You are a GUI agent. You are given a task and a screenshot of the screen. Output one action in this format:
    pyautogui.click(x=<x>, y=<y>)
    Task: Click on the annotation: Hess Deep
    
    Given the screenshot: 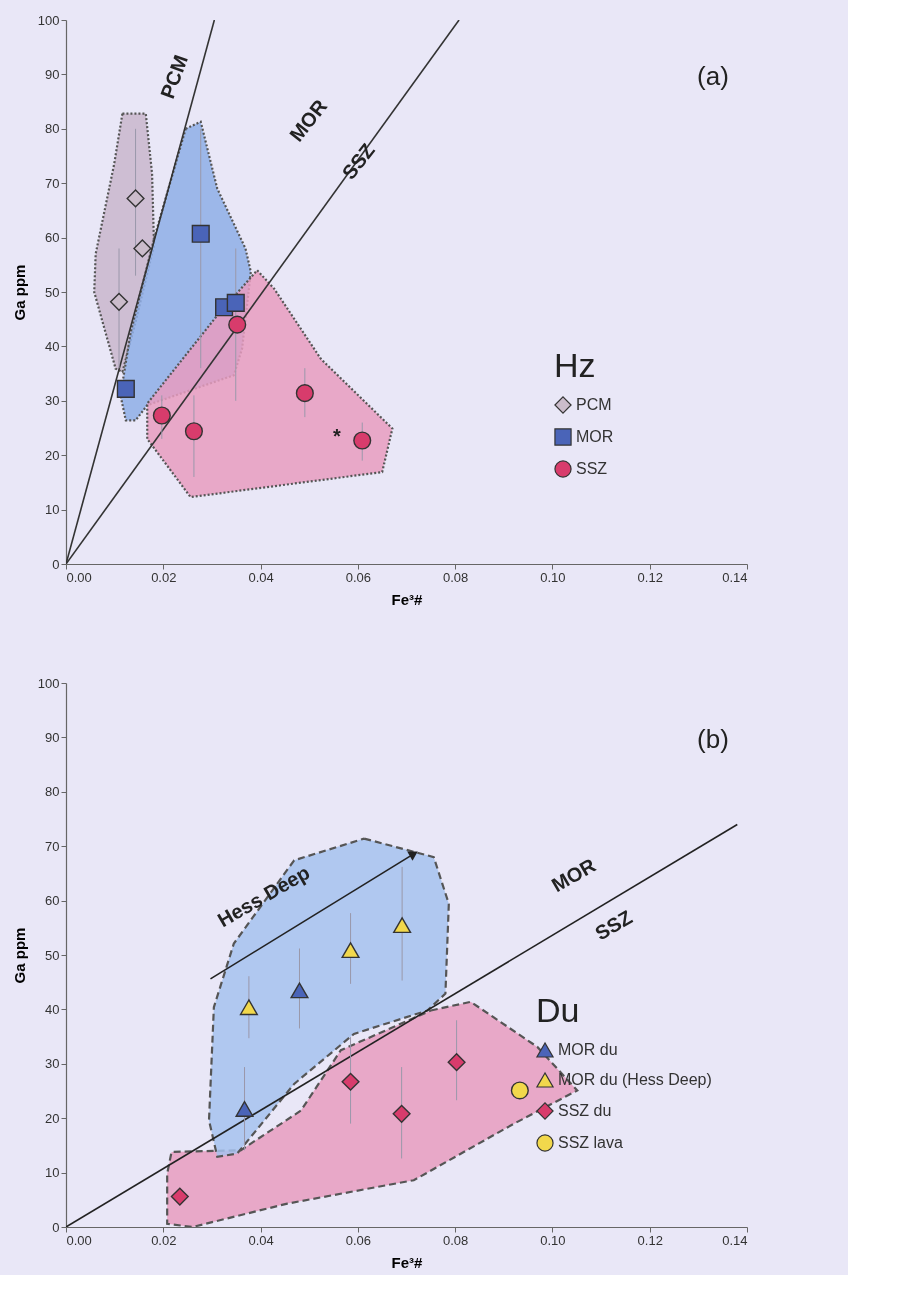 What is the action you would take?
    pyautogui.click(x=263, y=896)
    